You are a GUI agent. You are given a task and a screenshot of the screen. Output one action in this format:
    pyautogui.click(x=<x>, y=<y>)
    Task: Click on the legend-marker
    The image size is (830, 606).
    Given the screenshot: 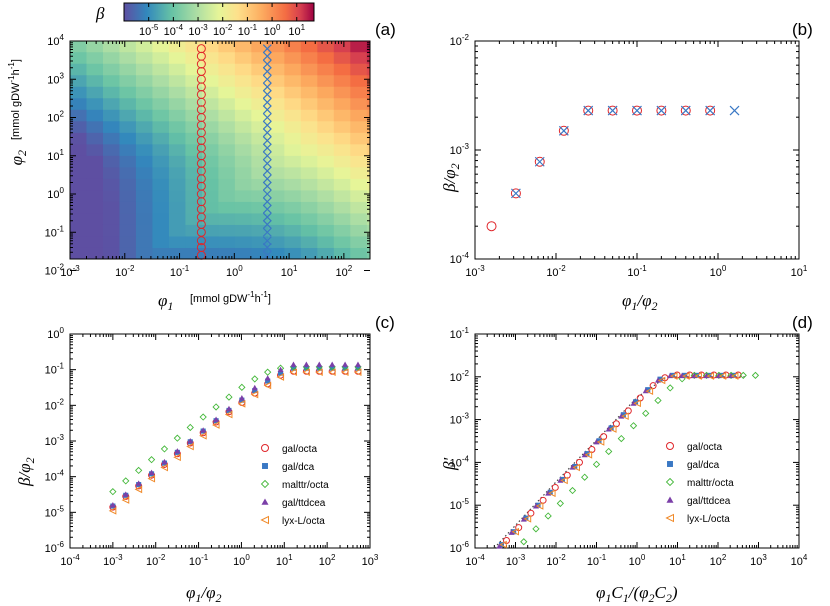 What is the action you would take?
    pyautogui.click(x=670, y=499)
    